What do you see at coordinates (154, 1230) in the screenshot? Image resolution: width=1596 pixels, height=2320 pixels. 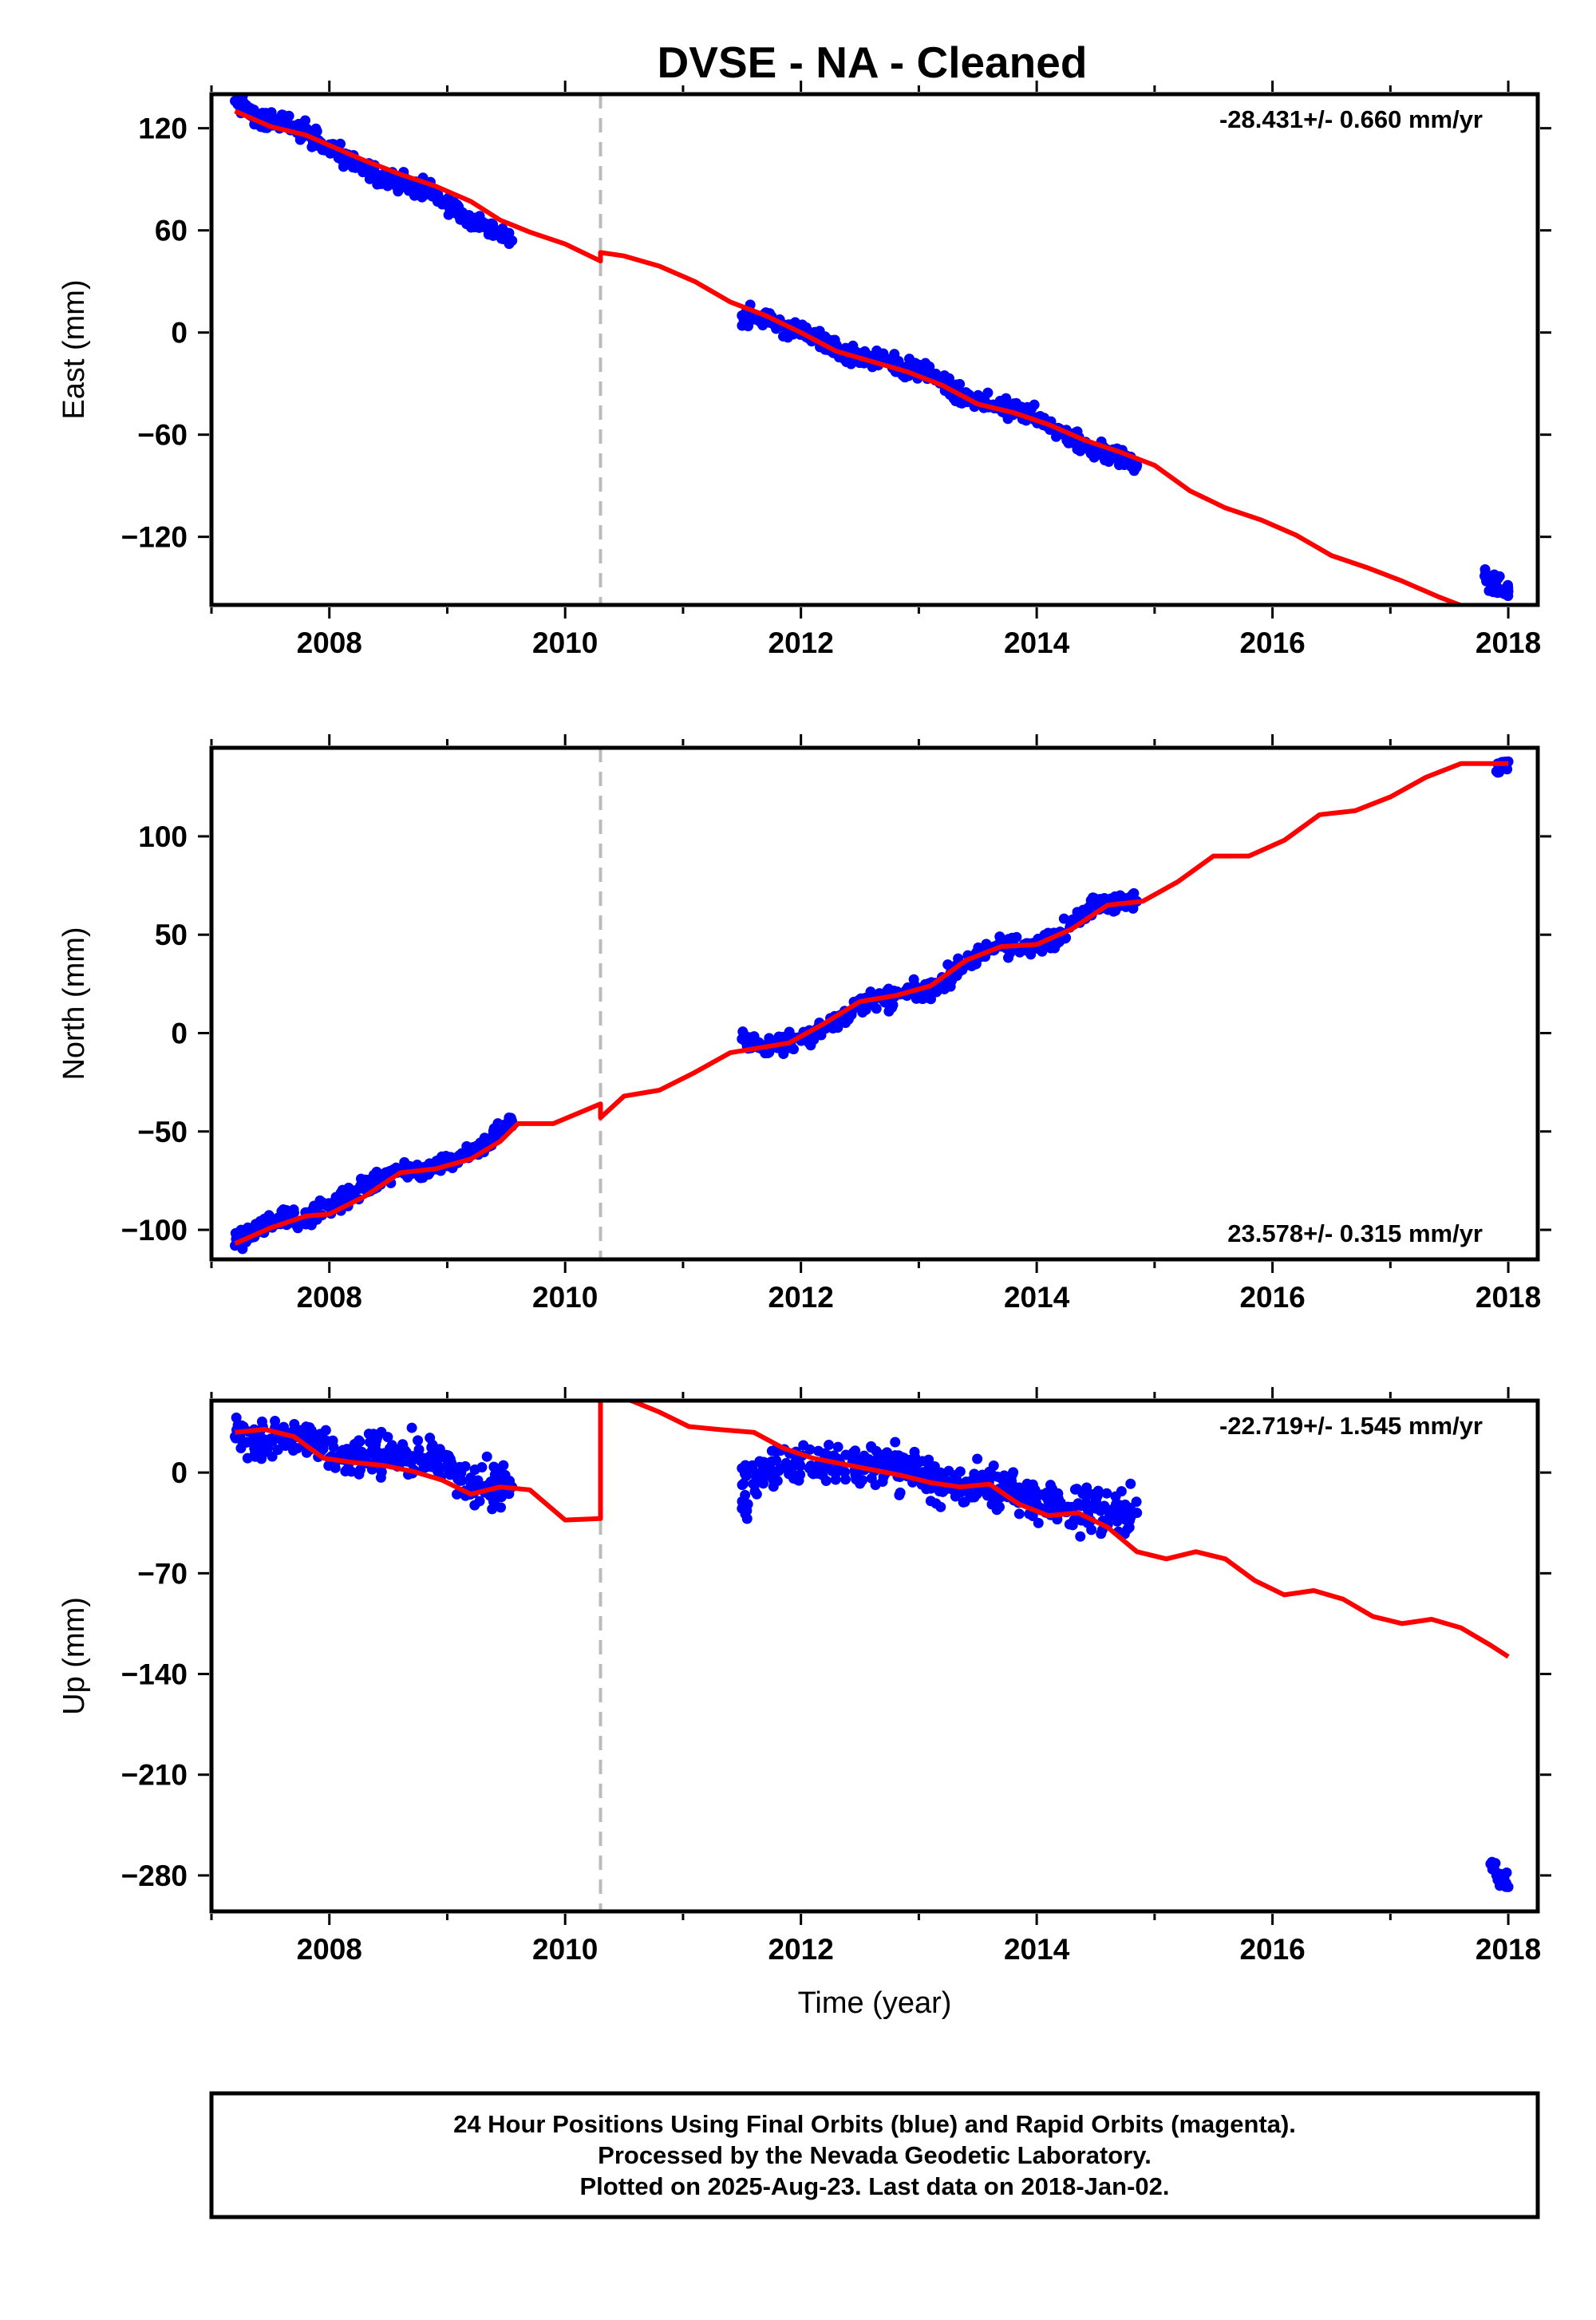 I see `y-tick-label: −100` at bounding box center [154, 1230].